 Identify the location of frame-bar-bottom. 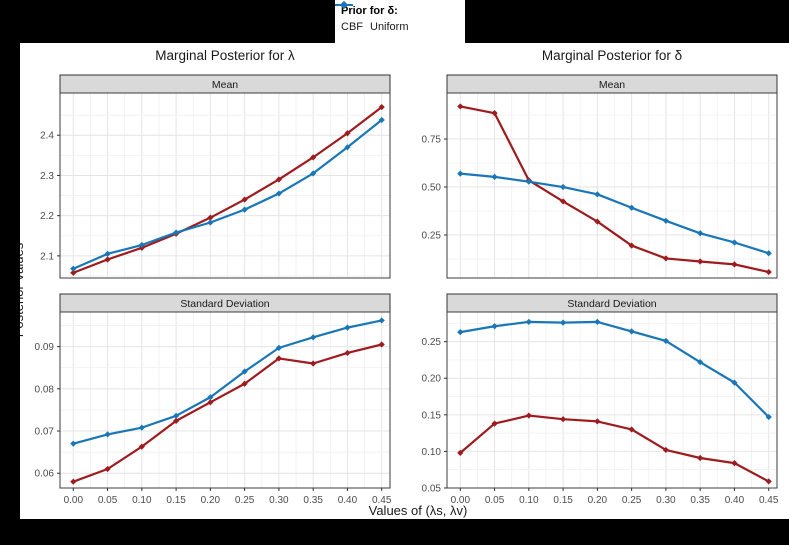
(394, 532).